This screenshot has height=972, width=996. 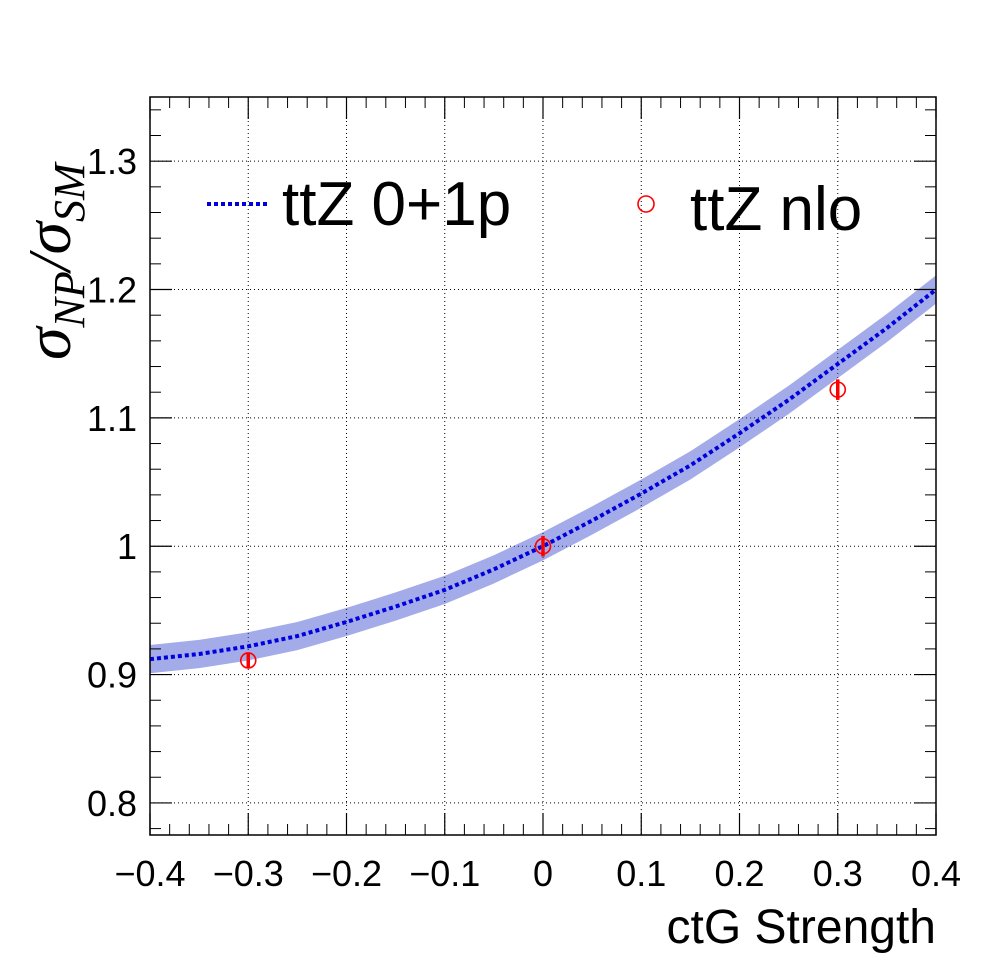 What do you see at coordinates (444, 873) in the screenshot?
I see `x-tick-label: −0.1` at bounding box center [444, 873].